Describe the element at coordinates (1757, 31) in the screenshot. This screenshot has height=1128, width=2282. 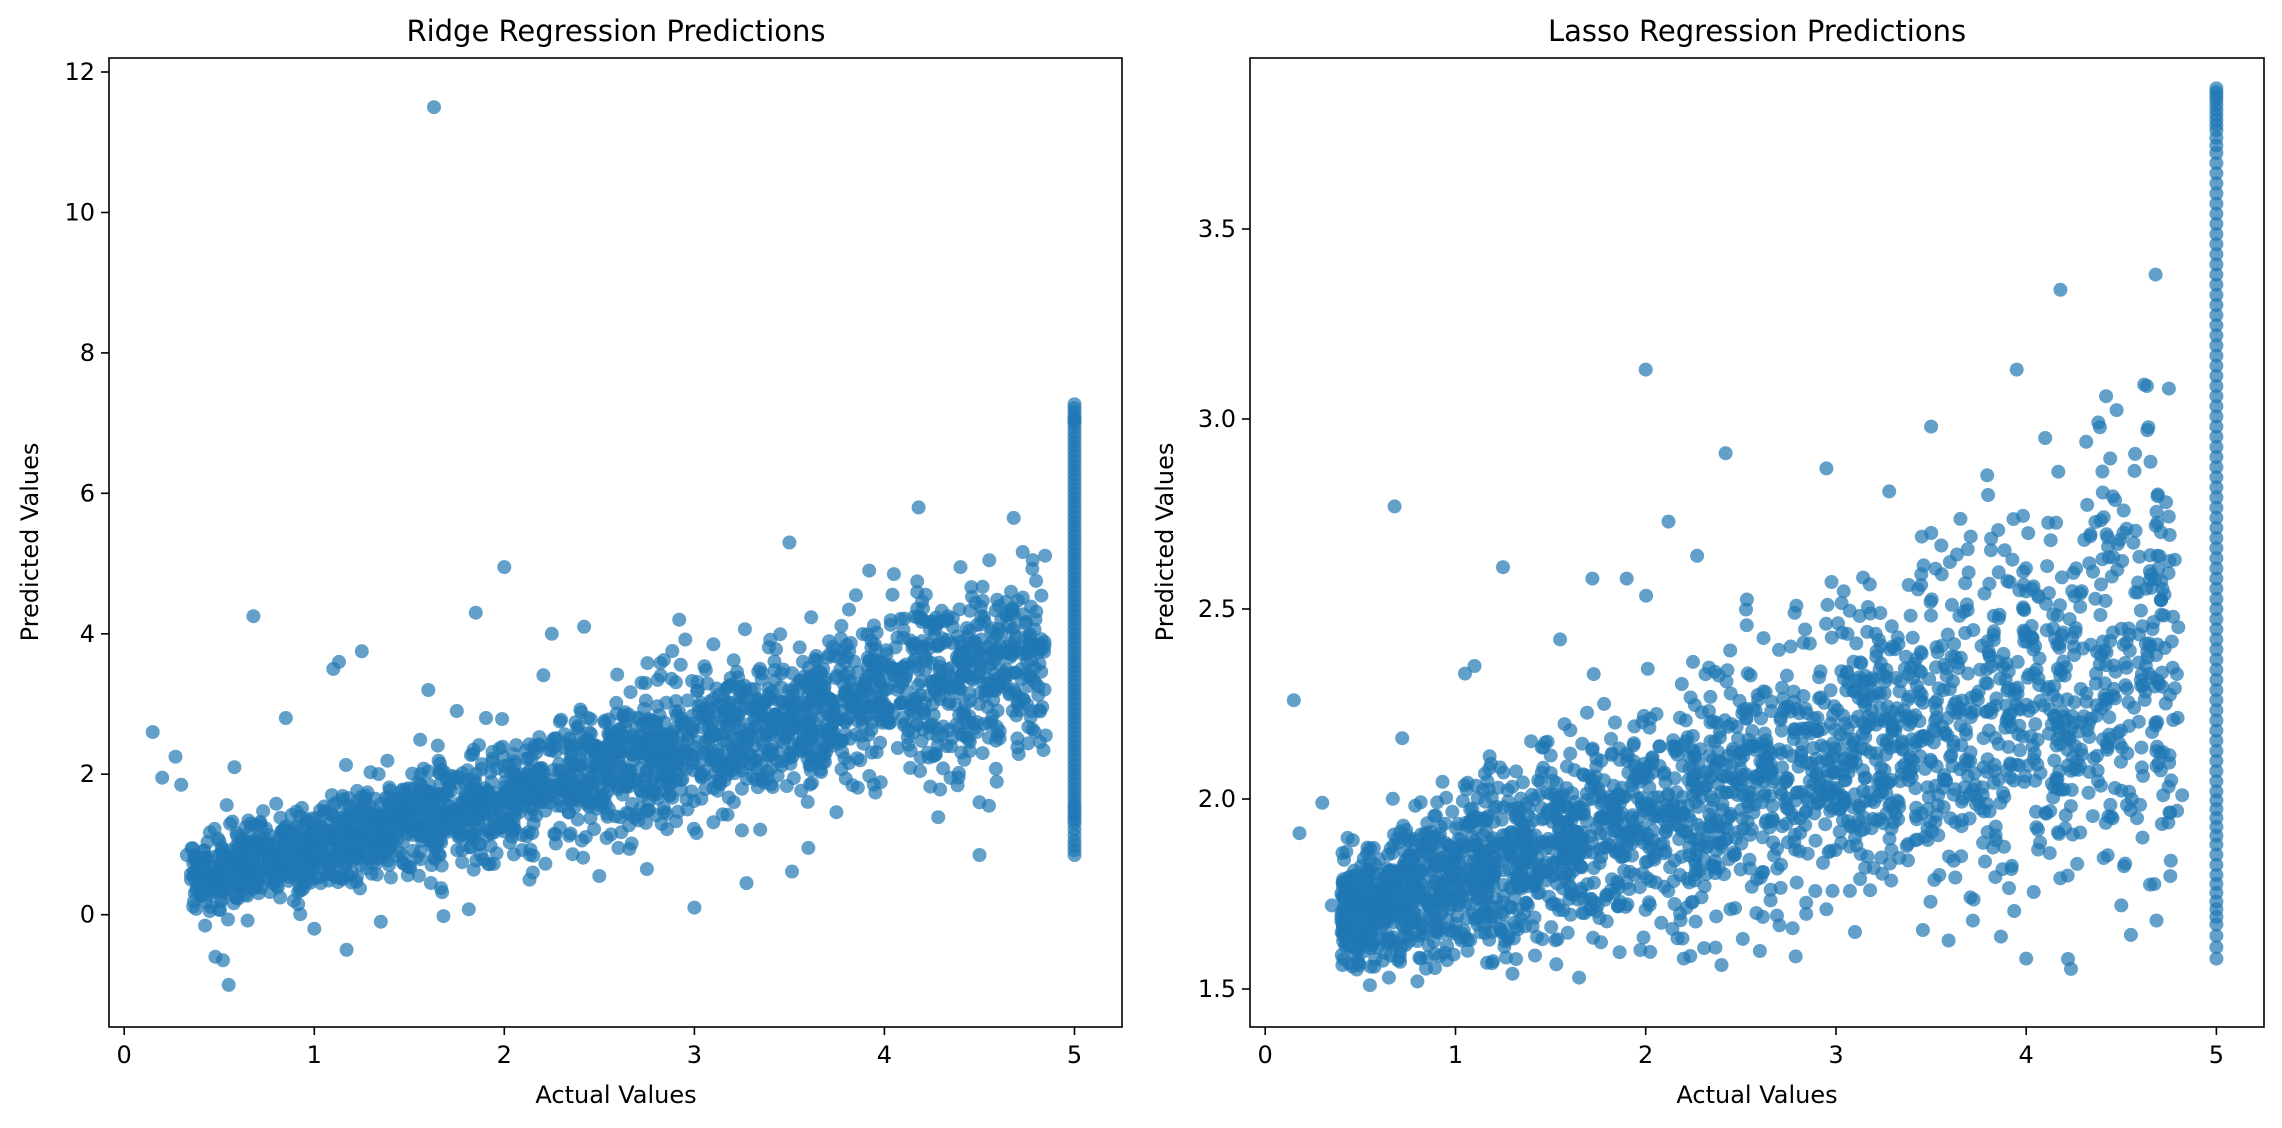
I see `lasso-chart-title: Lasso Regression Predictions` at that location.